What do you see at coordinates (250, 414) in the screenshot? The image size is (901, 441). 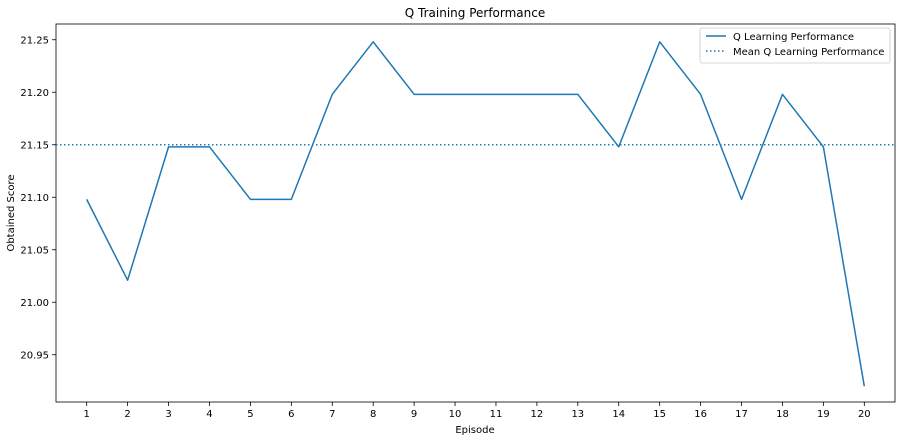 I see `x-tick-label: 5` at bounding box center [250, 414].